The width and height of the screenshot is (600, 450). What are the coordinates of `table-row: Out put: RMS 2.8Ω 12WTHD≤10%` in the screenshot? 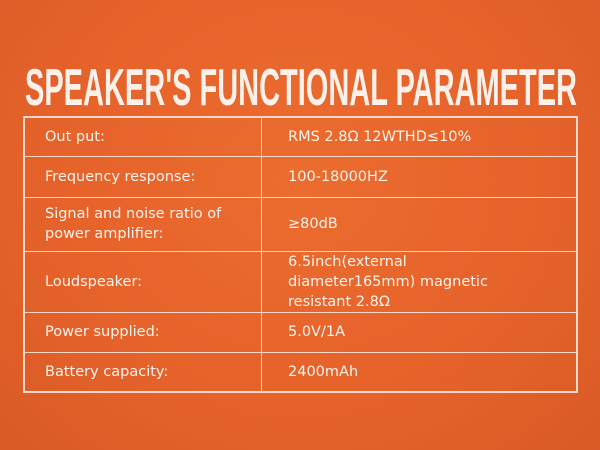 It's located at (300, 136).